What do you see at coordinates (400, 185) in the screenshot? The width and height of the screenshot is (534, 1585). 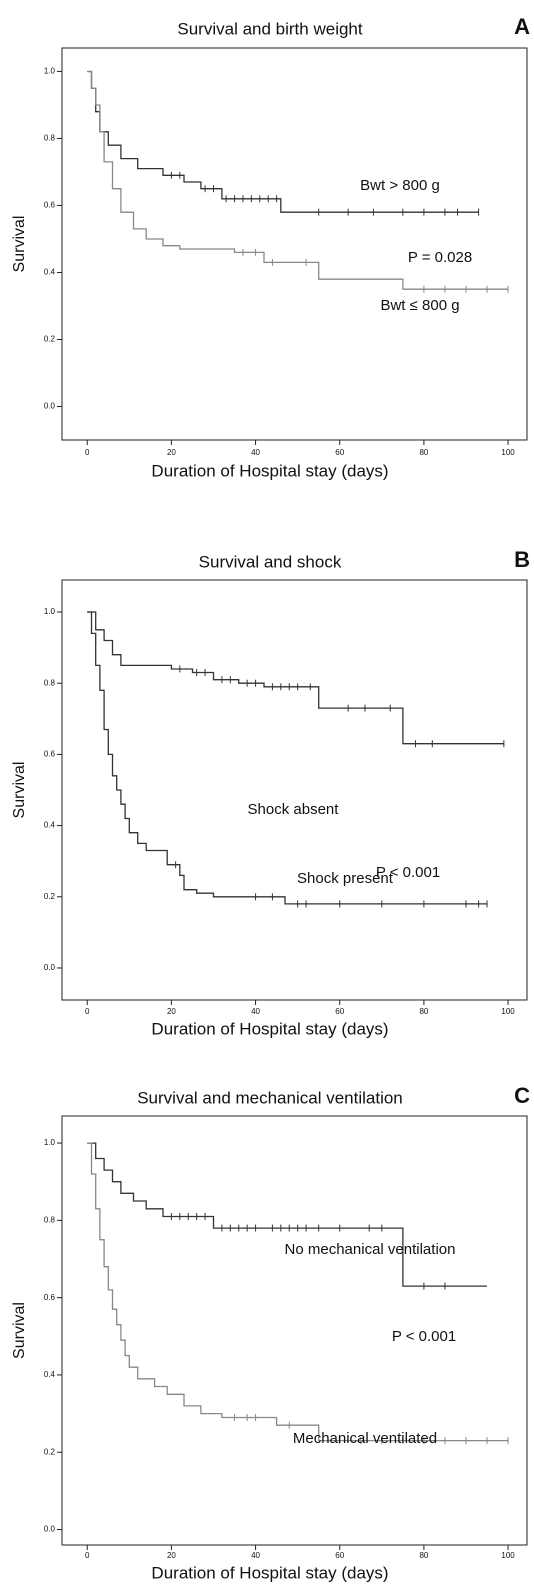 I see `annotation: Bwt > 800 g` at bounding box center [400, 185].